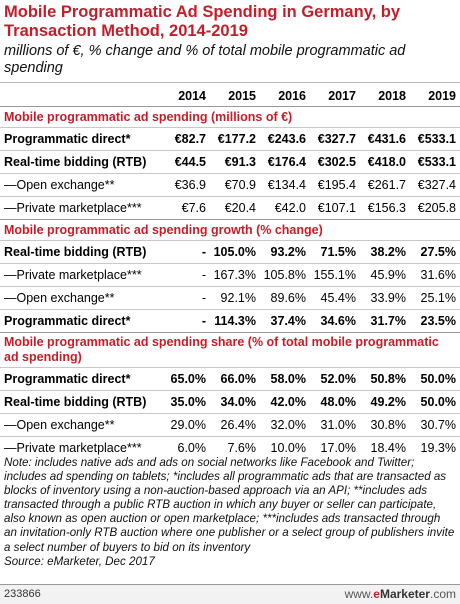 The image size is (460, 604). Describe the element at coordinates (285, 185) in the screenshot. I see `cell-value: €134.4` at that location.